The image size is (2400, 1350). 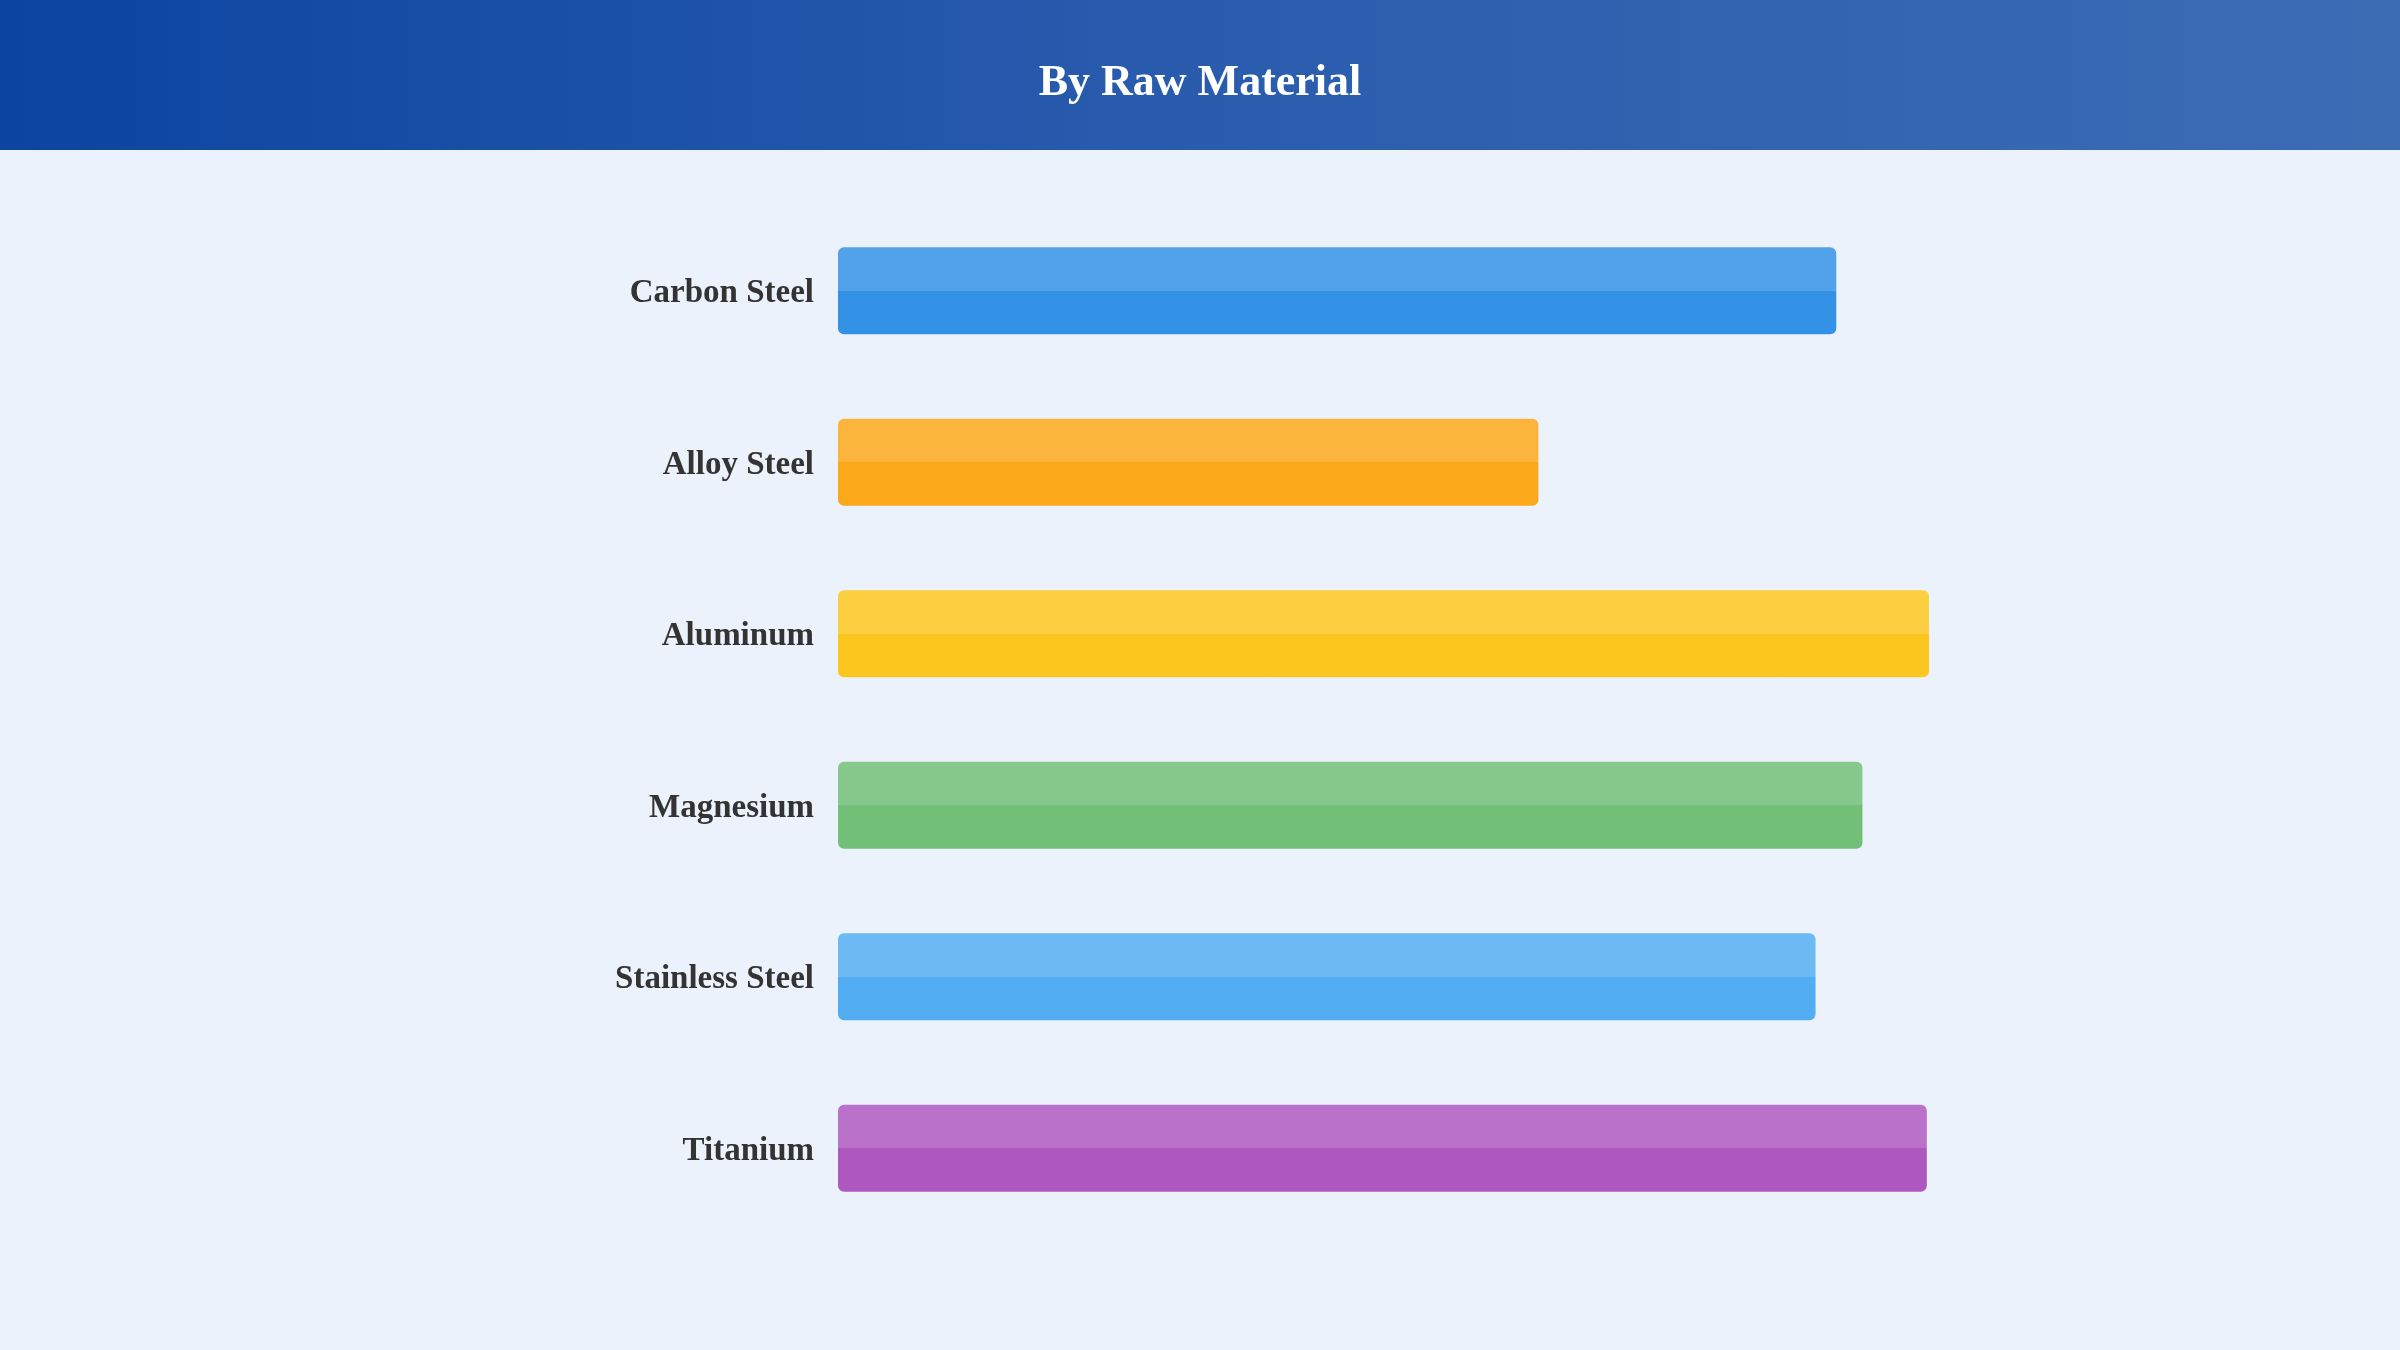 I want to click on y-tick-label: Stainless Steel, so click(x=714, y=977).